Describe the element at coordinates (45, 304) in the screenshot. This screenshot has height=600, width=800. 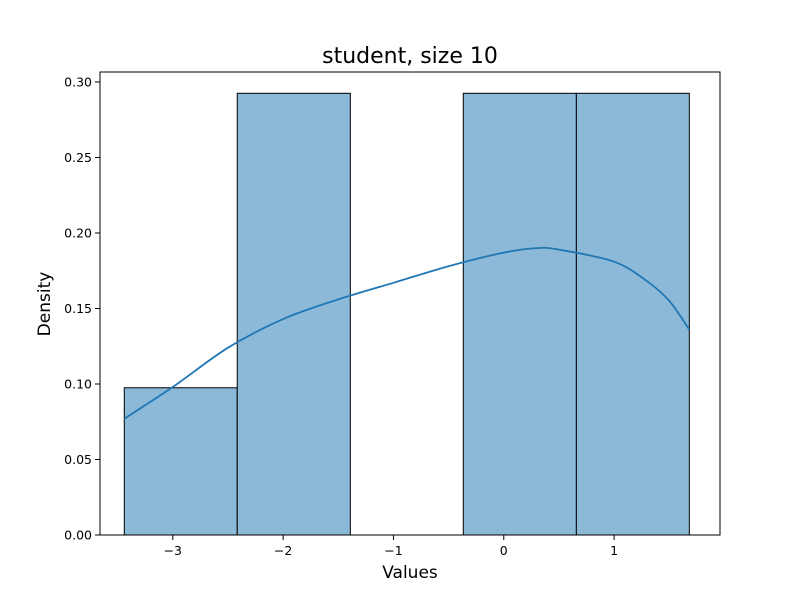
I see `y-axis-label: Density` at that location.